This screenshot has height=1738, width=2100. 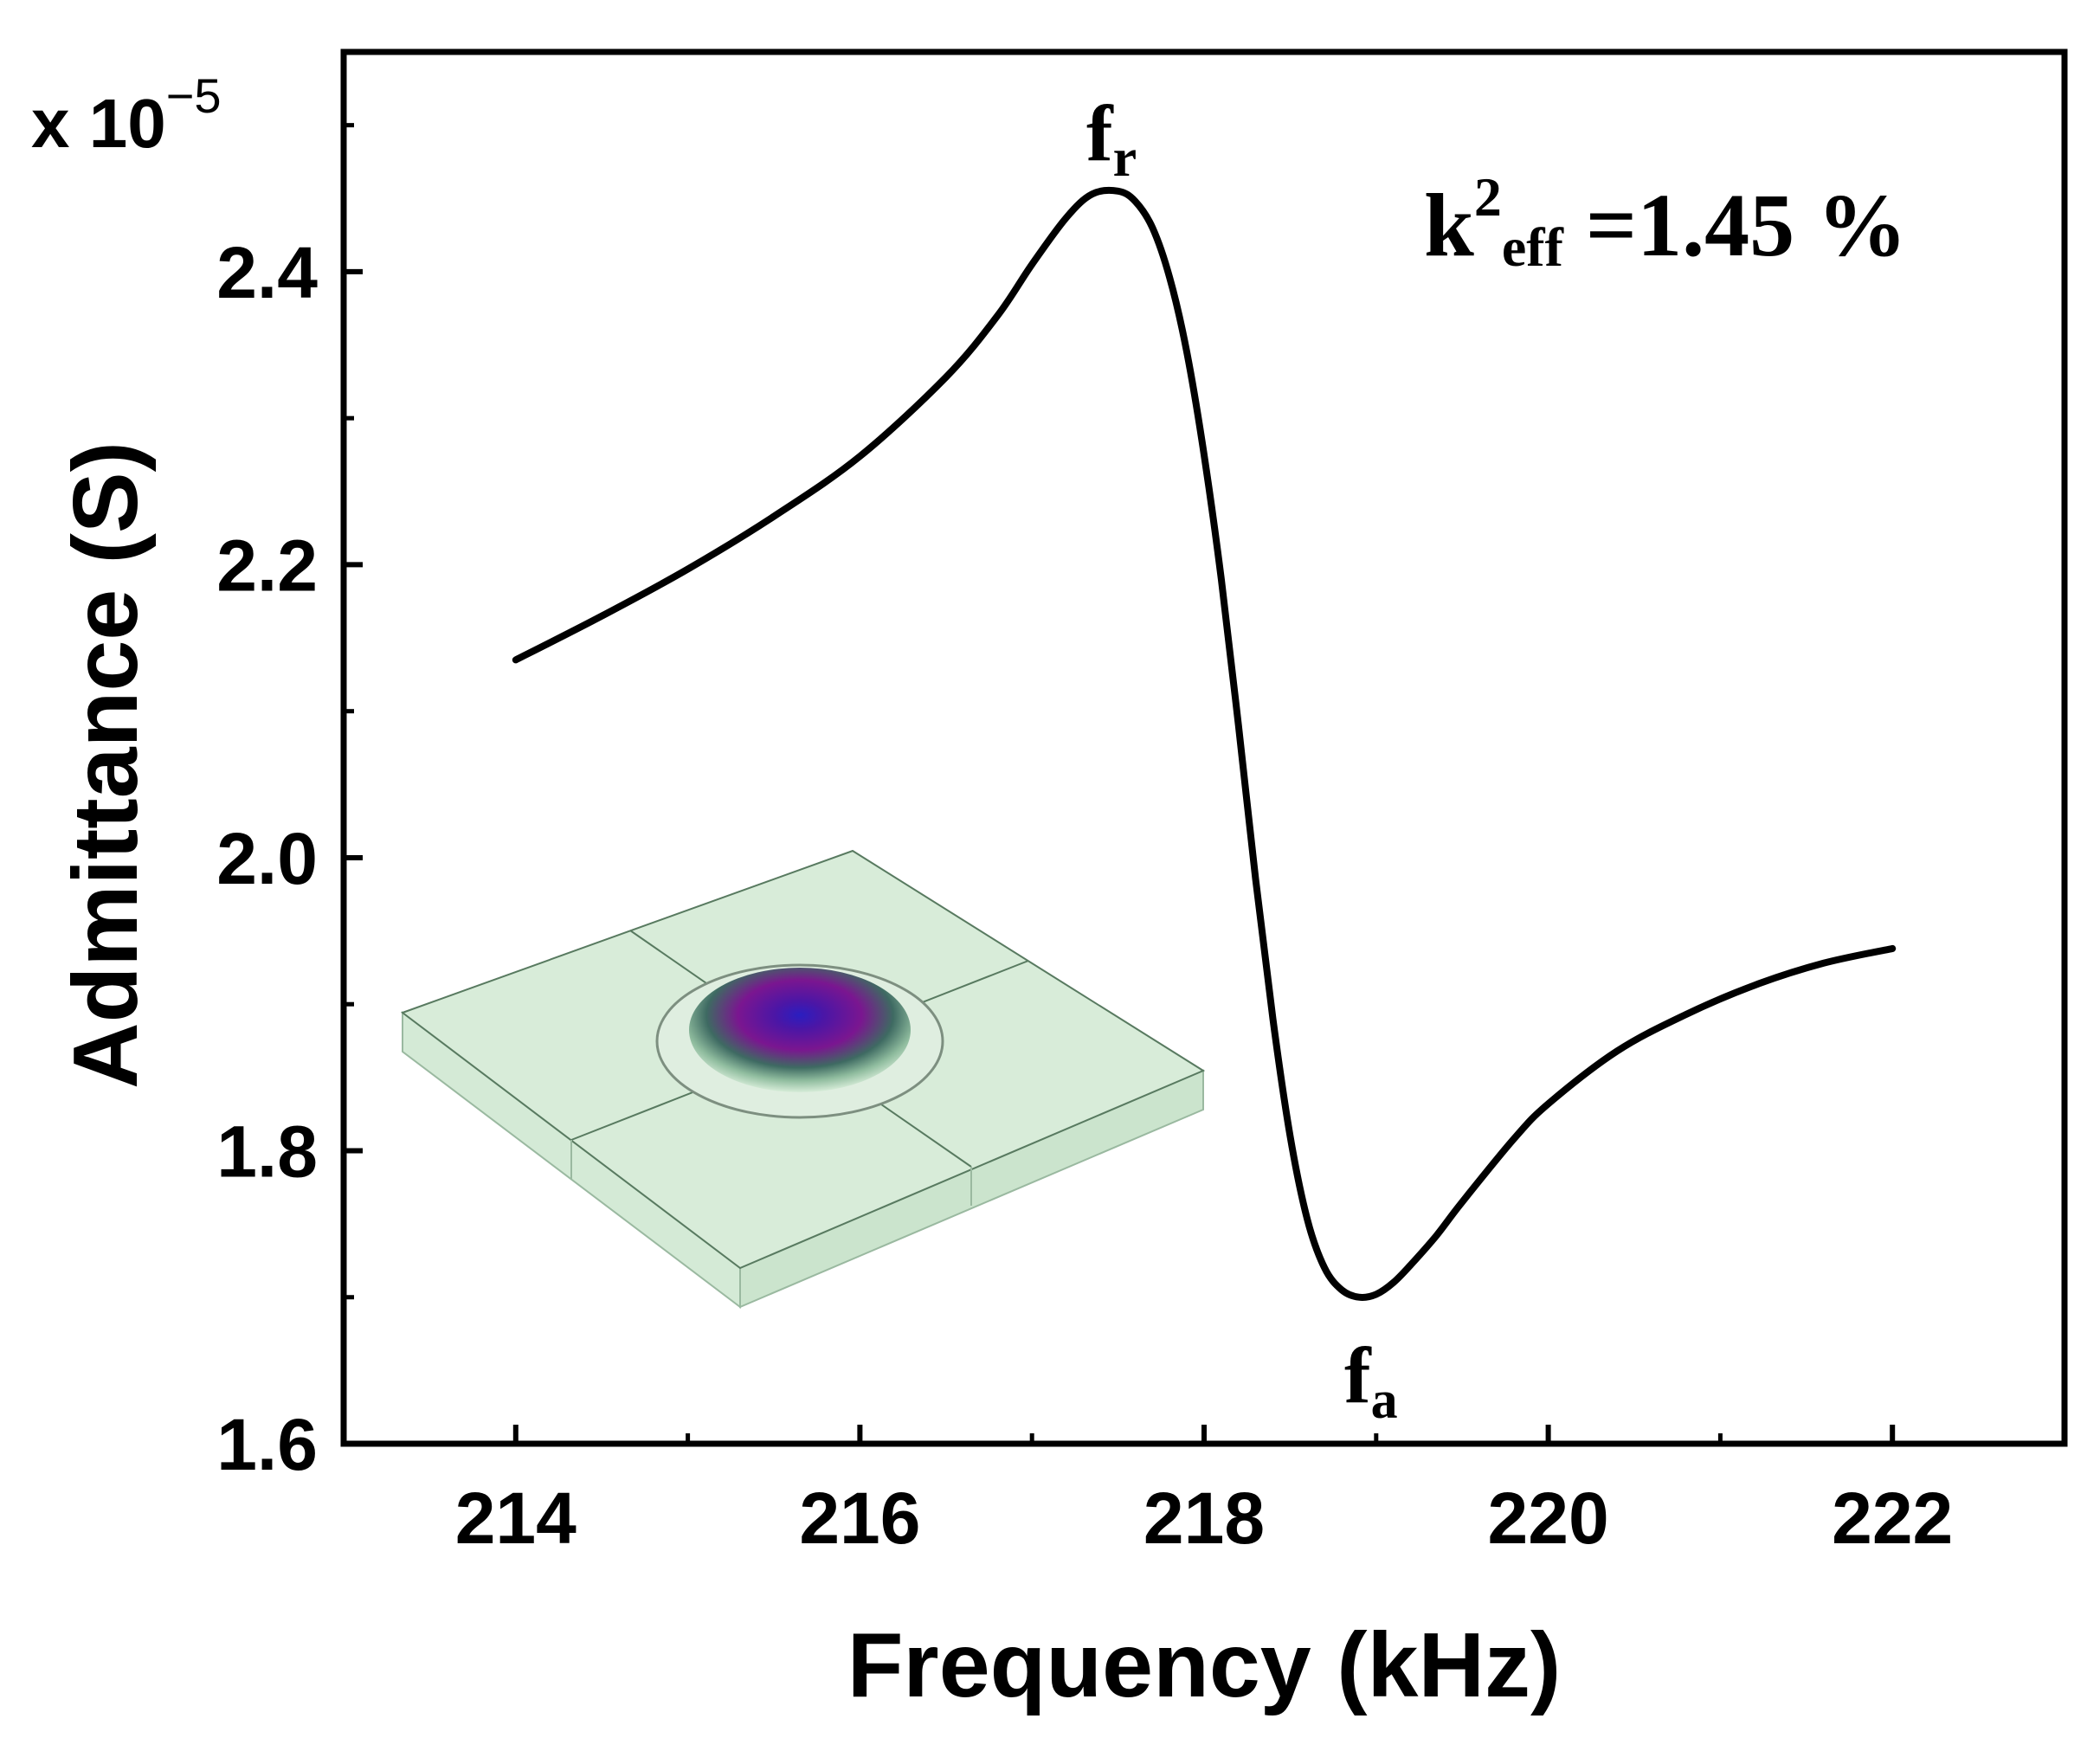 I want to click on y-multiplier-prefix: x 10, so click(x=98, y=123).